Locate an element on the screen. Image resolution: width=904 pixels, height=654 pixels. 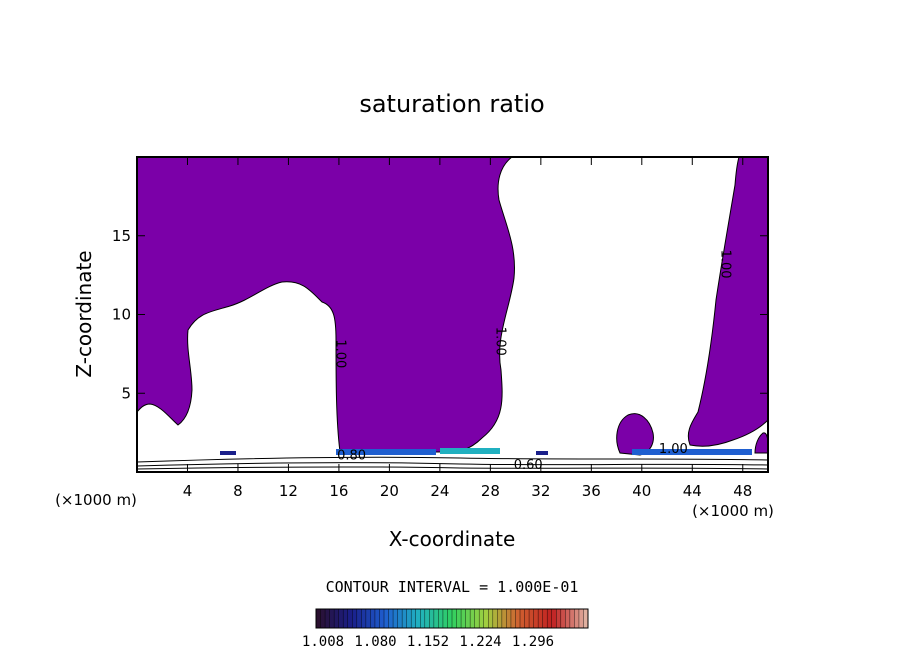
x-tick-label: 40 is located at coordinates (641, 491).